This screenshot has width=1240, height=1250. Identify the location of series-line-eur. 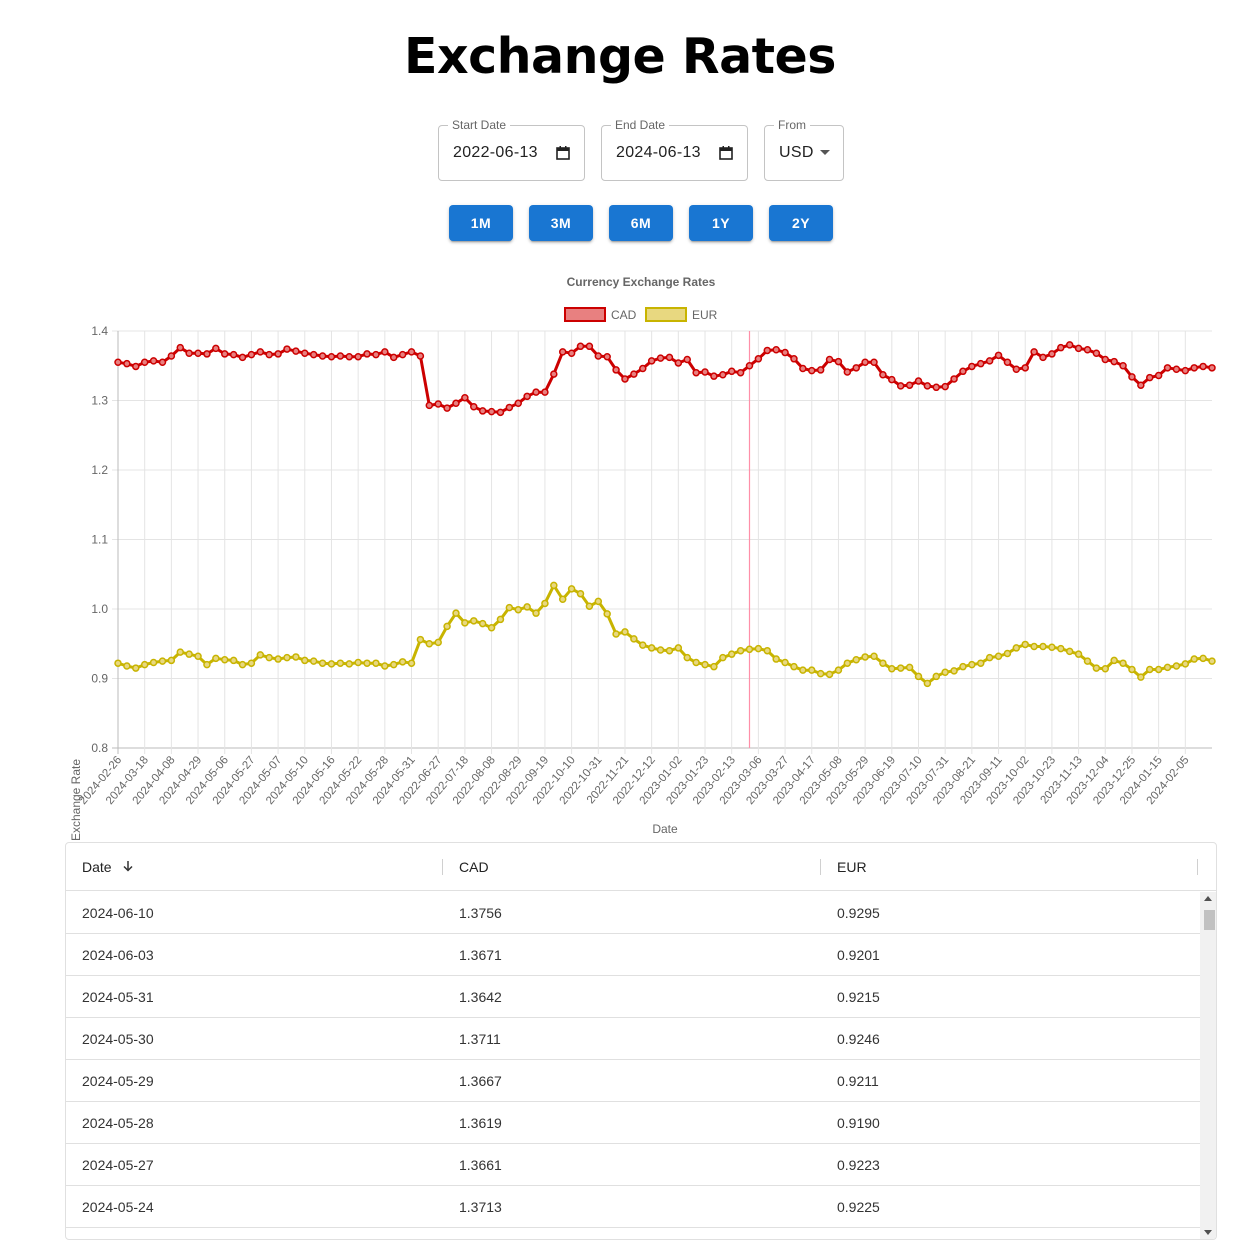
(665, 634).